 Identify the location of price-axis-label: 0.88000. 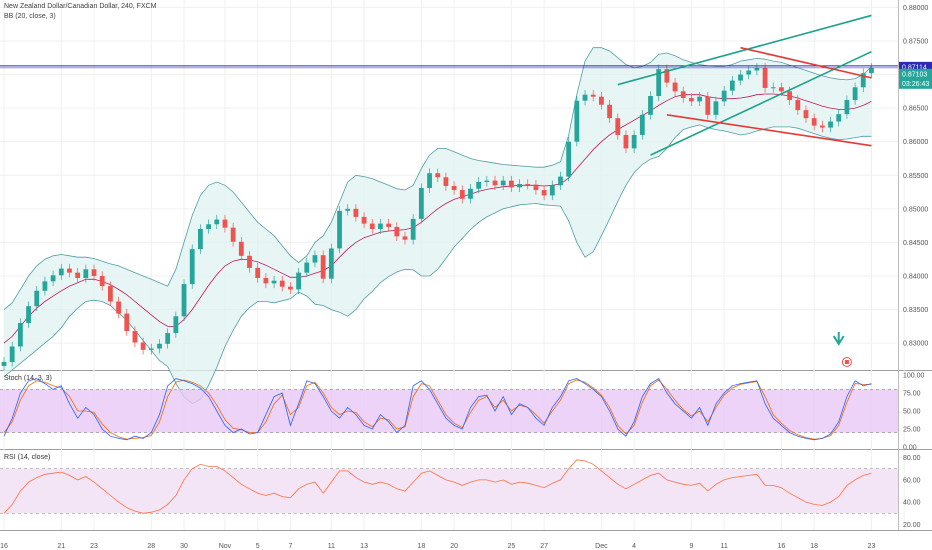
(915, 8).